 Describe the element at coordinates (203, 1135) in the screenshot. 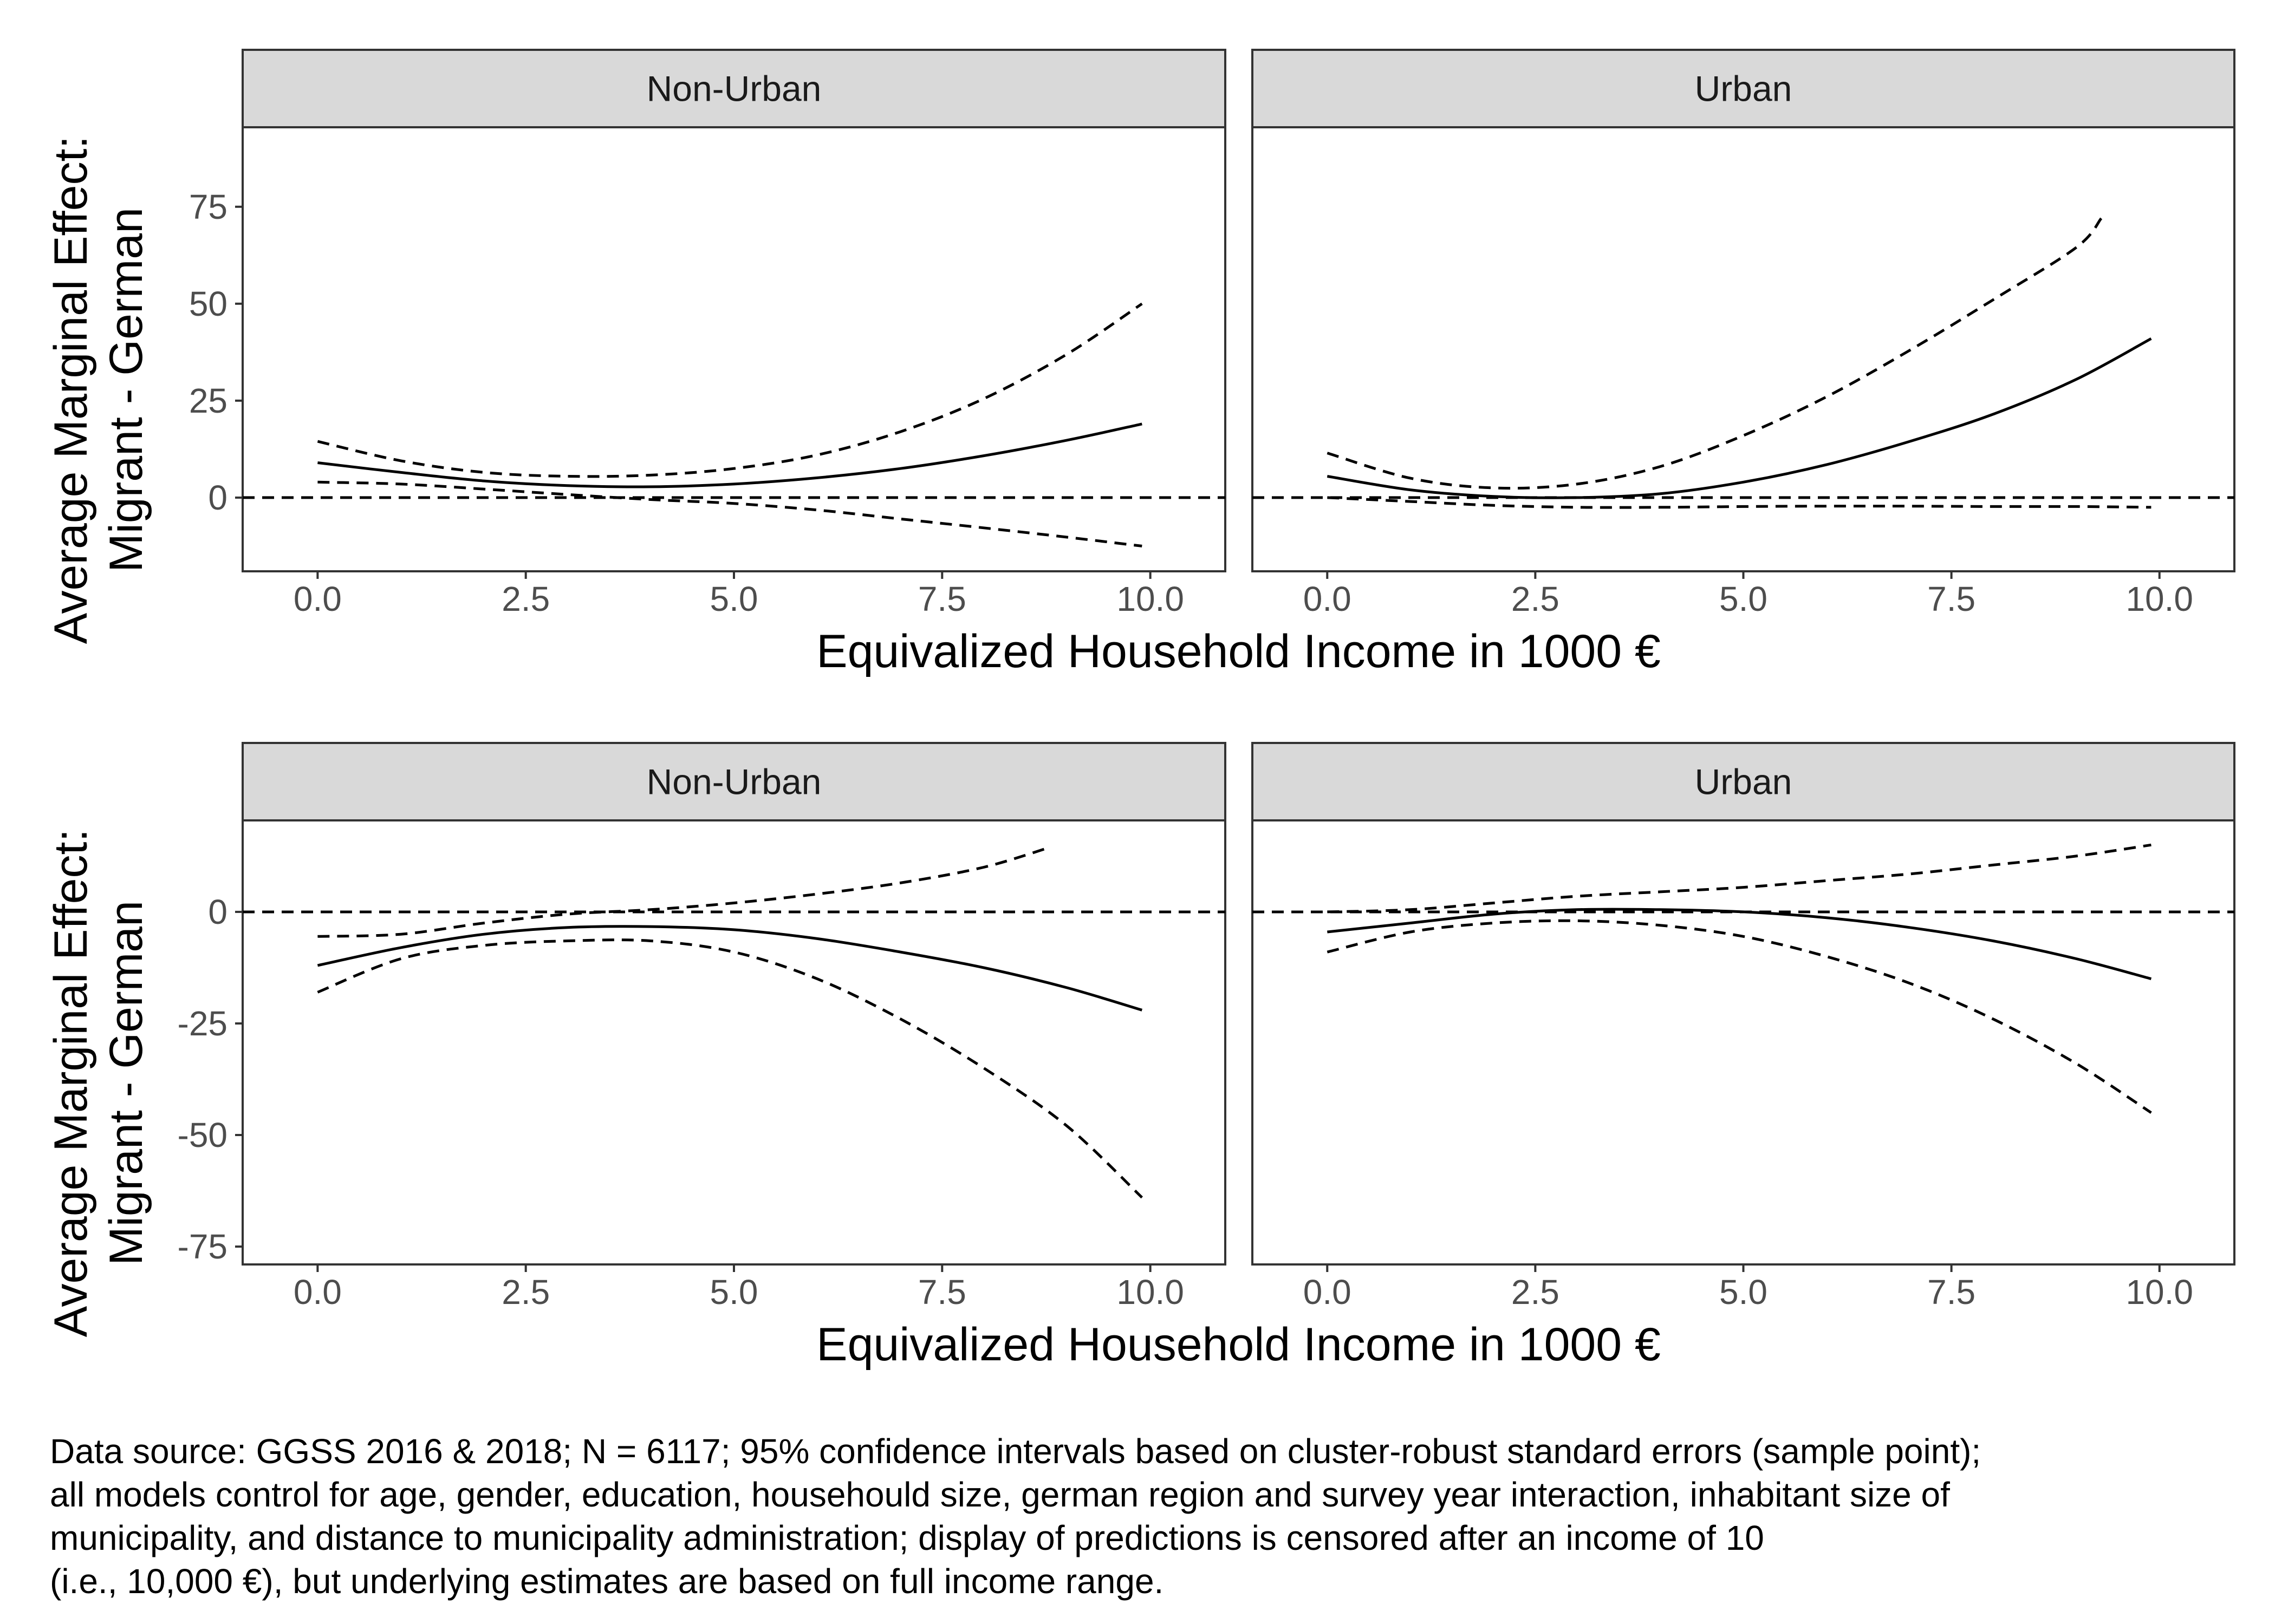

I see `y-tick-label: -50` at that location.